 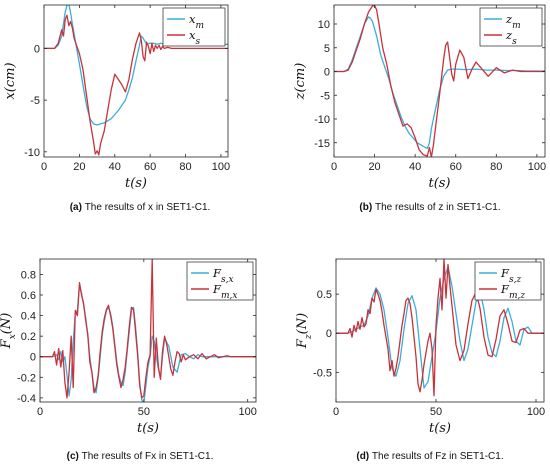 I want to click on y-tick-label: -15, so click(x=322, y=144).